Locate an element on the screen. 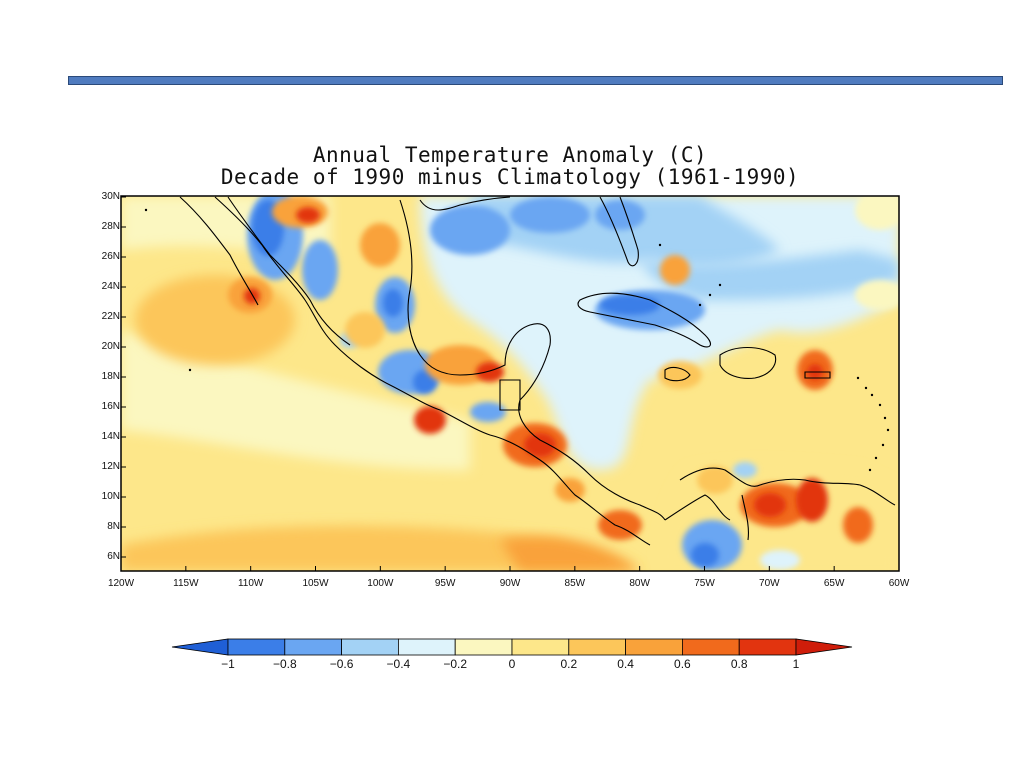  x-tick-label: 90W is located at coordinates (510, 583).